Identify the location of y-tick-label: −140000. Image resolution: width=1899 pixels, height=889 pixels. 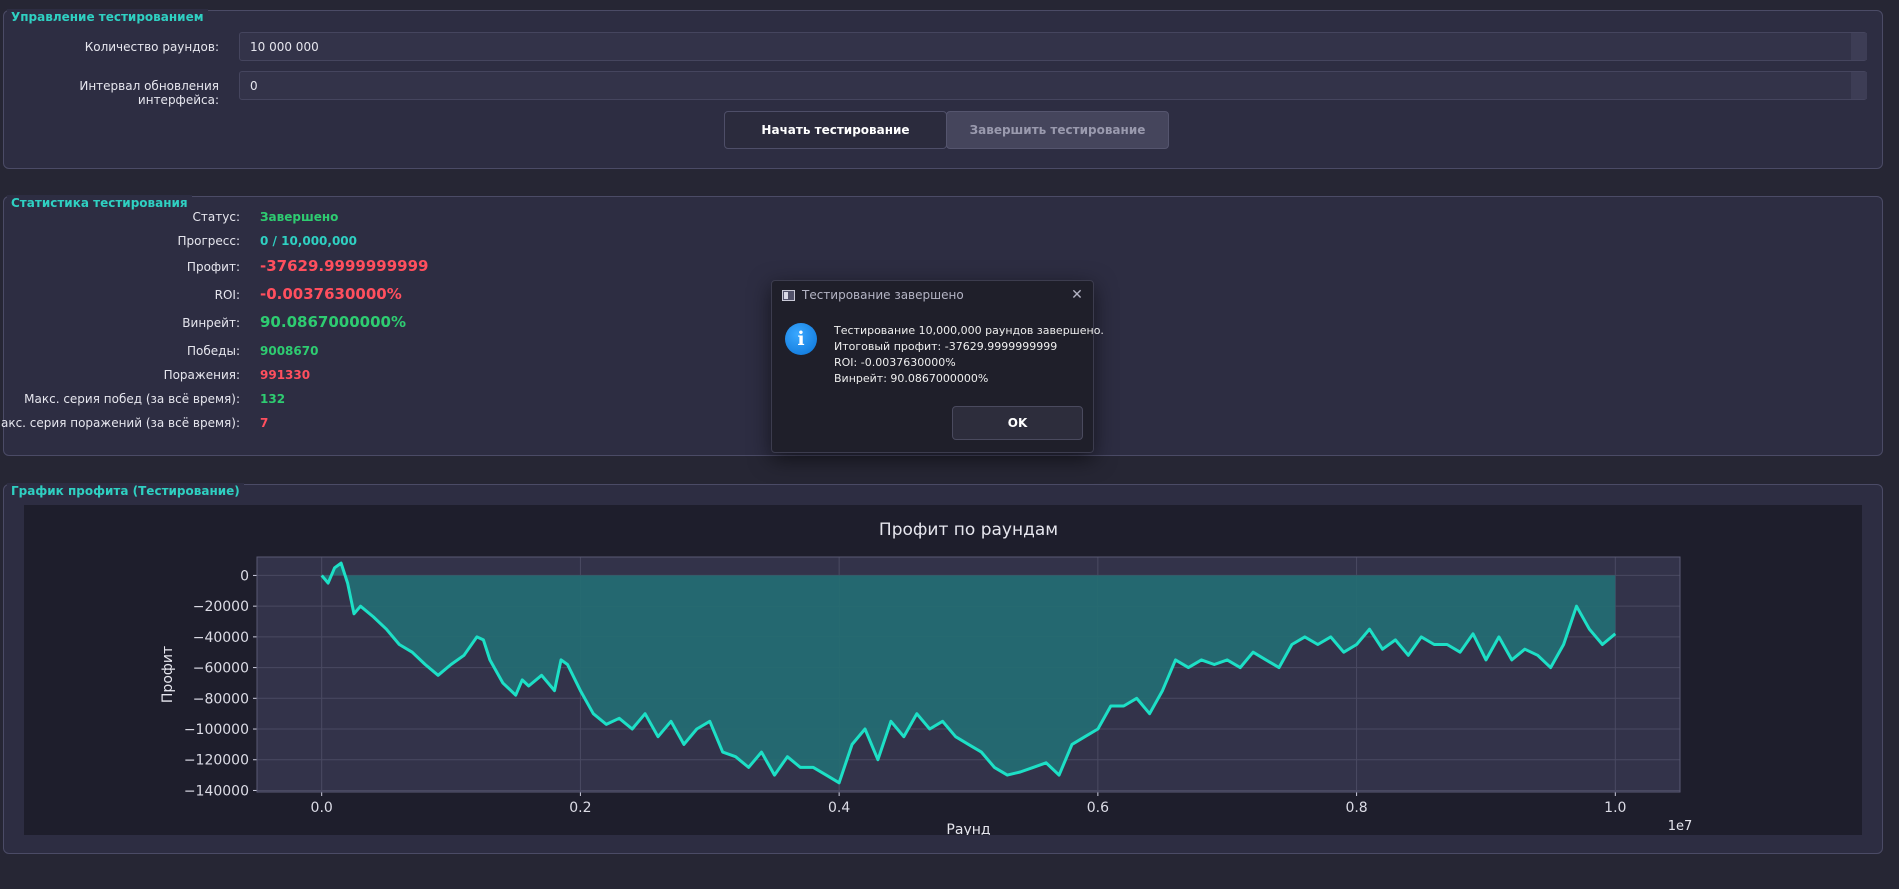
(216, 791).